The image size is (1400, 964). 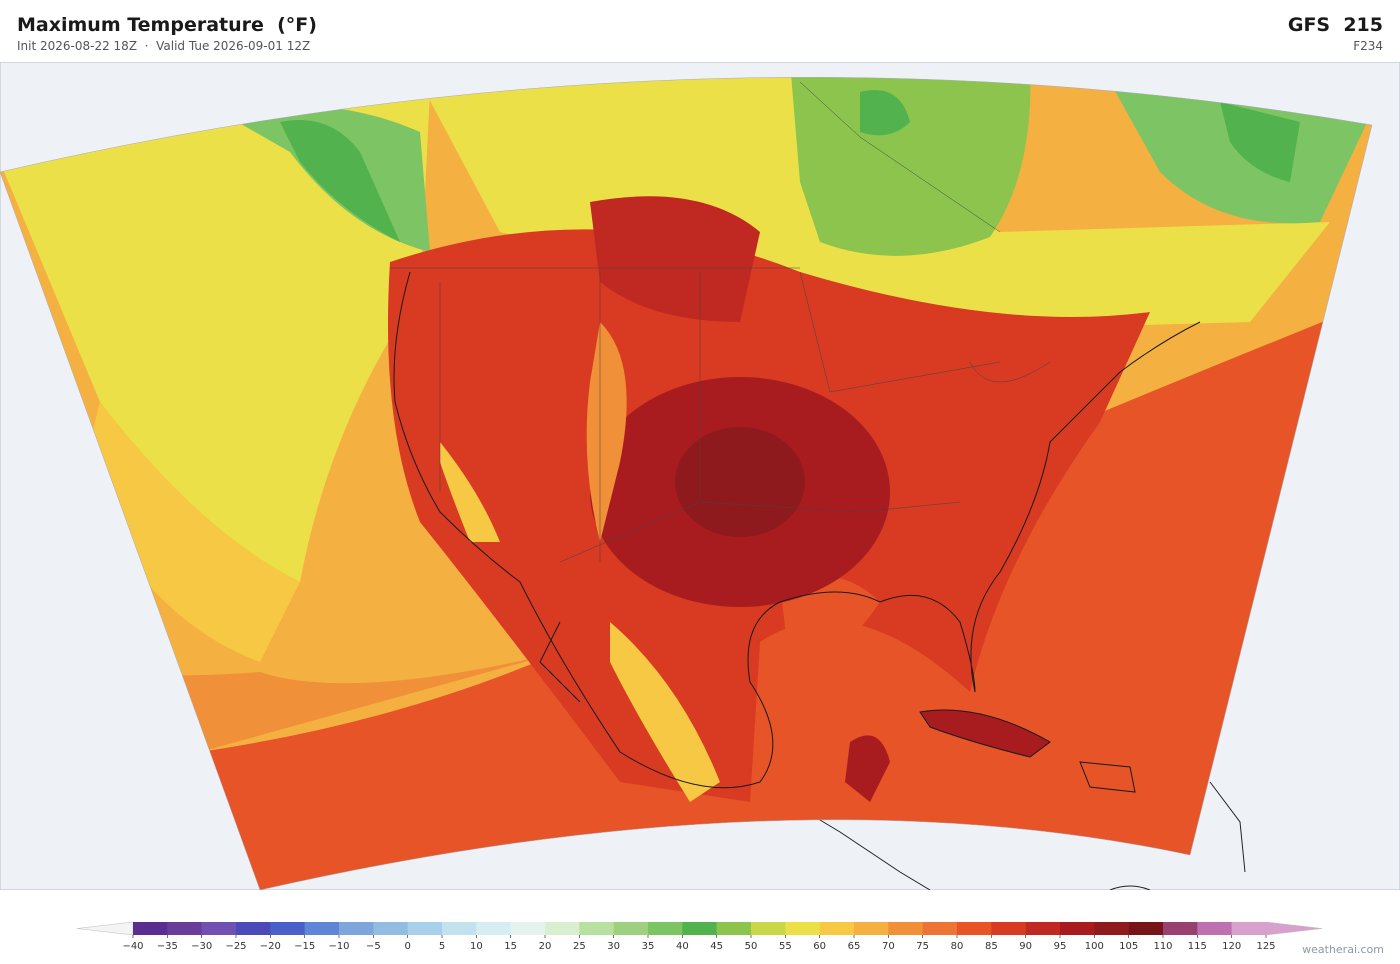 I want to click on colorbar-tick-label: 50, so click(x=751, y=946).